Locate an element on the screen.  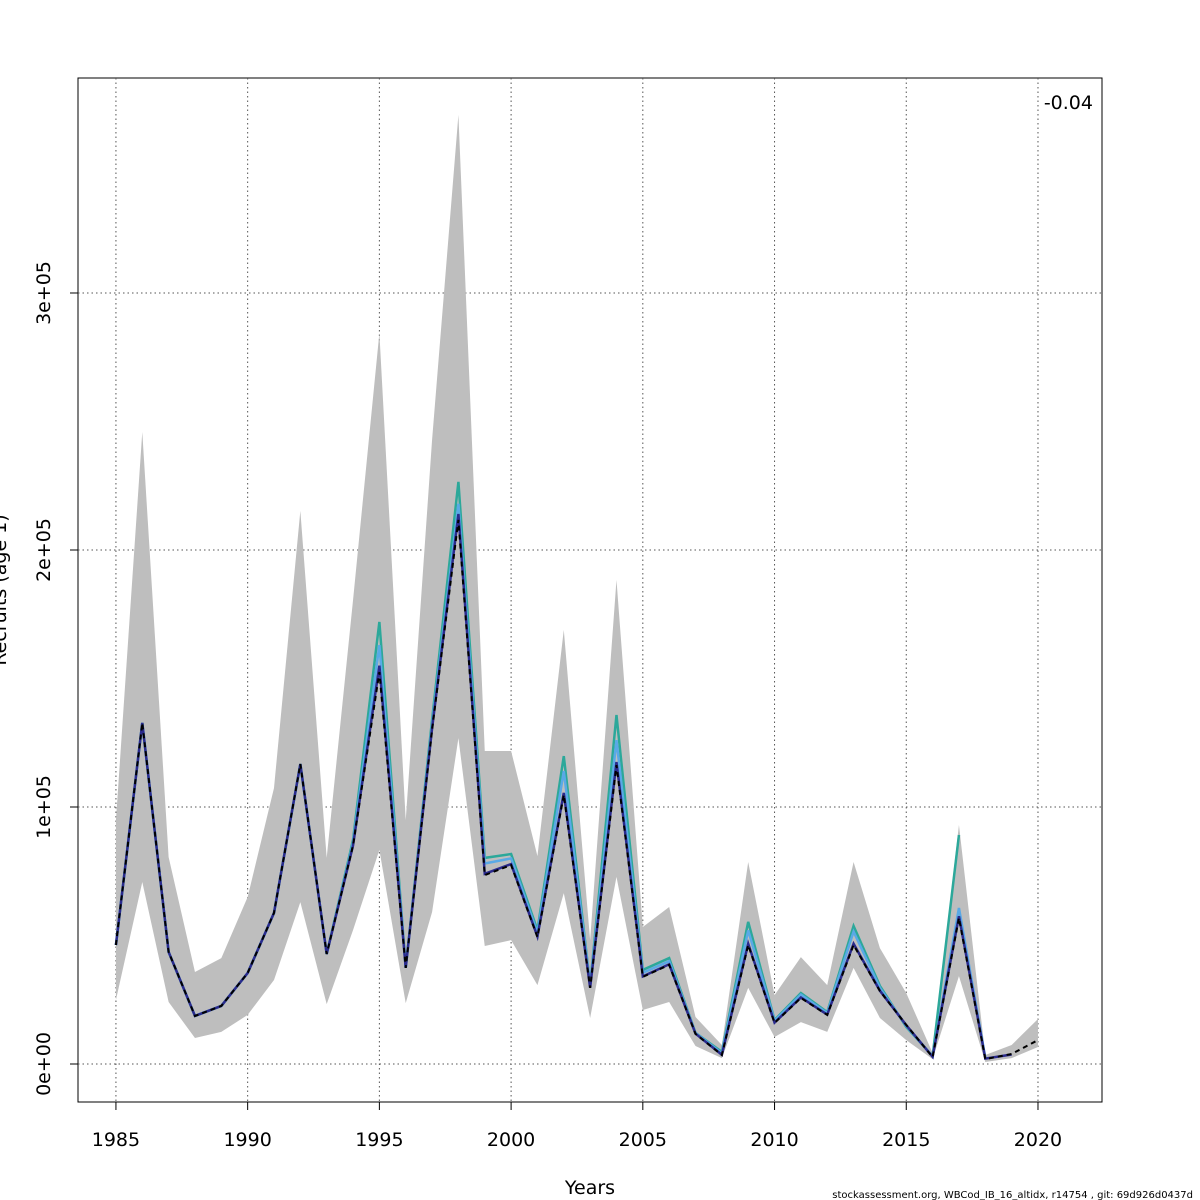
x-tick-label: 1990 is located at coordinates (247, 1140).